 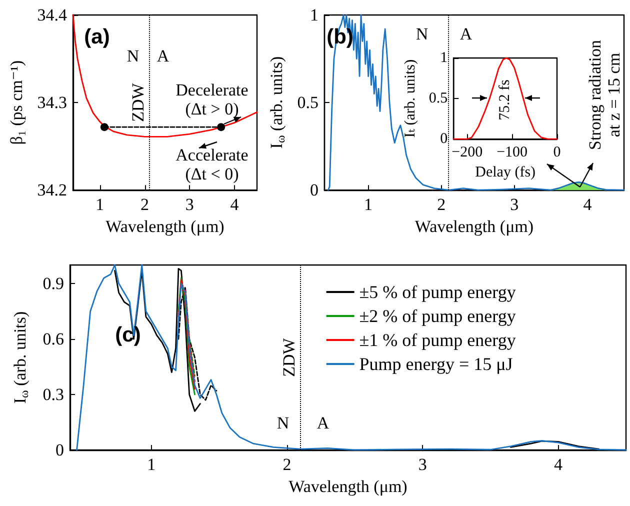 What do you see at coordinates (53, 283) in the screenshot?
I see `y-tick-label: 0.9` at bounding box center [53, 283].